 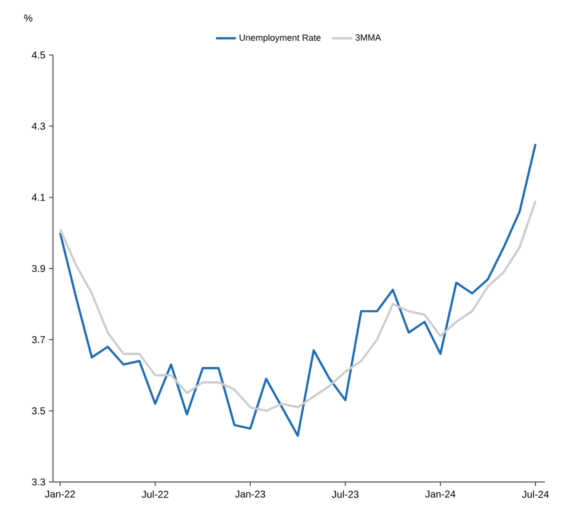 What do you see at coordinates (345, 494) in the screenshot?
I see `x-tick-label: Jul-23` at bounding box center [345, 494].